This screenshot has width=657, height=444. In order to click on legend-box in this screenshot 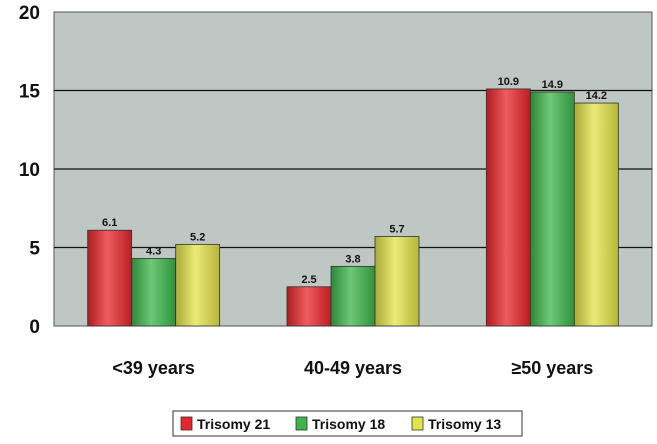, I will do `click(347, 423)`.